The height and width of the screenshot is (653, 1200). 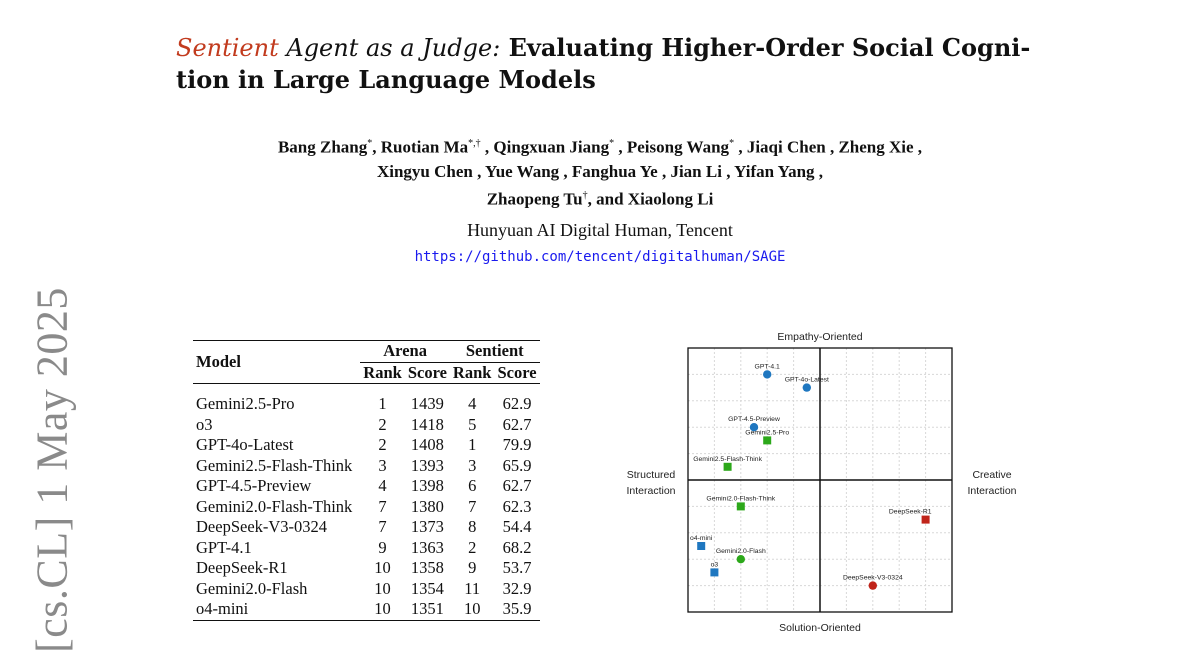 I want to click on title-accent: Sentient, so click(x=227, y=48).